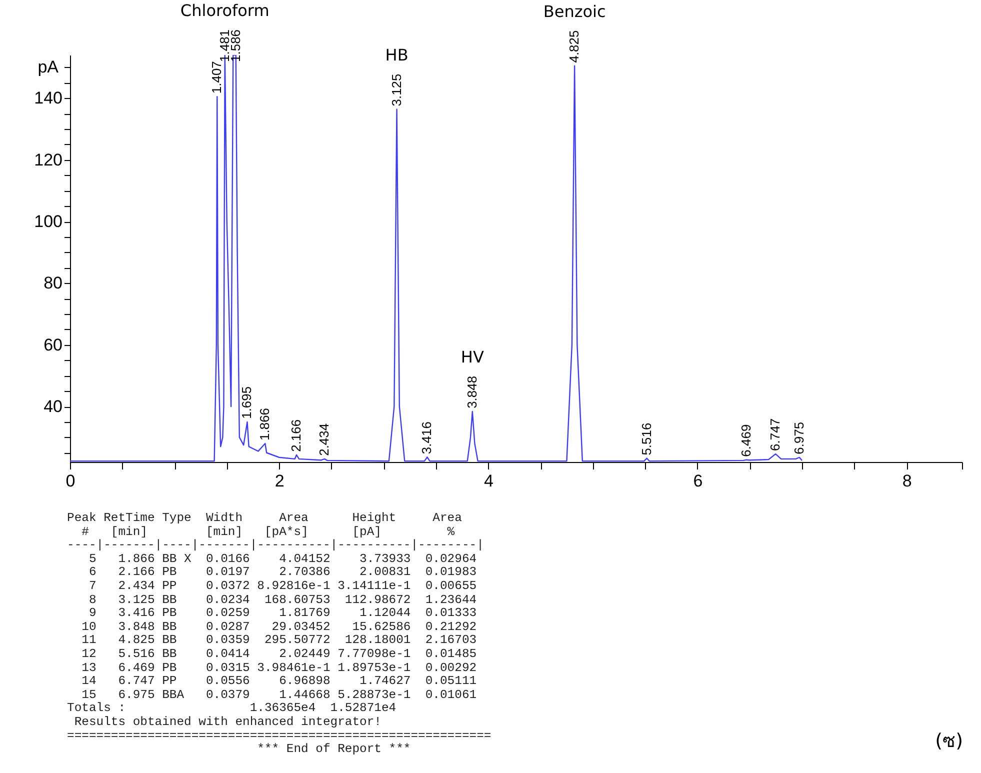 The image size is (981, 773). I want to click on annotation: HB, so click(396, 54).